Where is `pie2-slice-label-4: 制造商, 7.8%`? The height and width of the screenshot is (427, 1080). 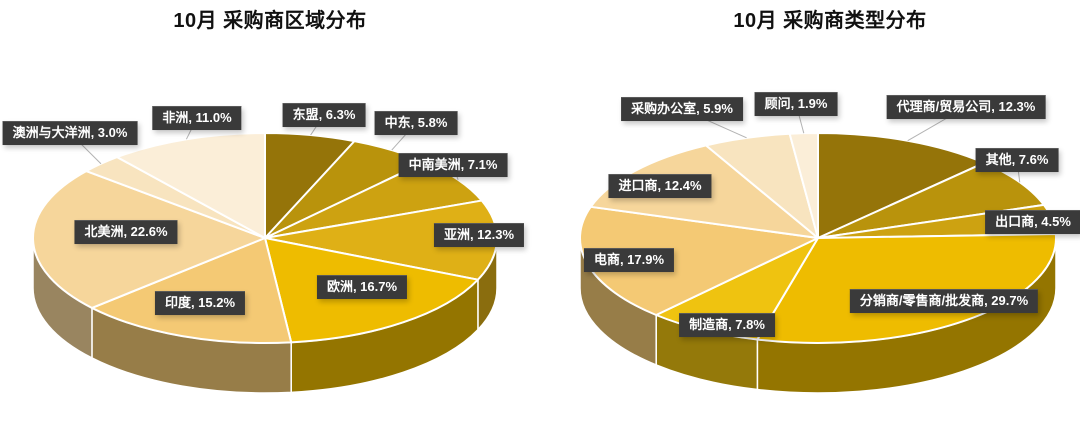 pie2-slice-label-4: 制造商, 7.8% is located at coordinates (727, 325).